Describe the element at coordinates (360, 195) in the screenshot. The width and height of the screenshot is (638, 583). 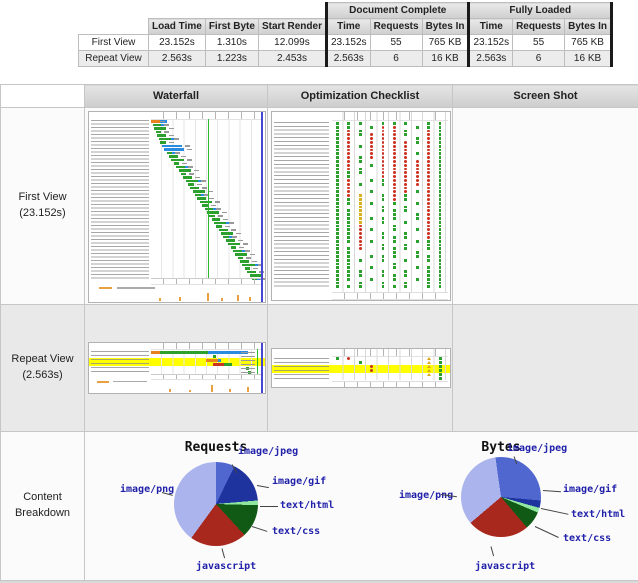
I see `yellow-warn-mark` at that location.